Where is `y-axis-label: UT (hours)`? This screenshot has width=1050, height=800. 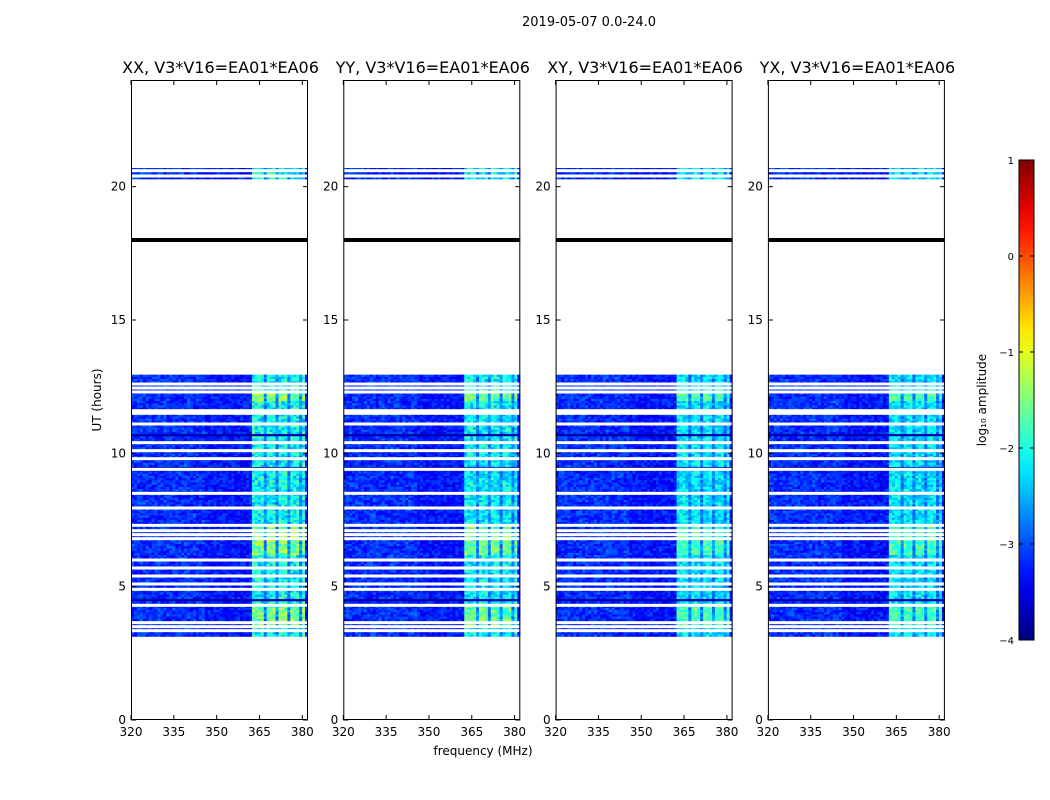
y-axis-label: UT (hours) is located at coordinates (97, 399).